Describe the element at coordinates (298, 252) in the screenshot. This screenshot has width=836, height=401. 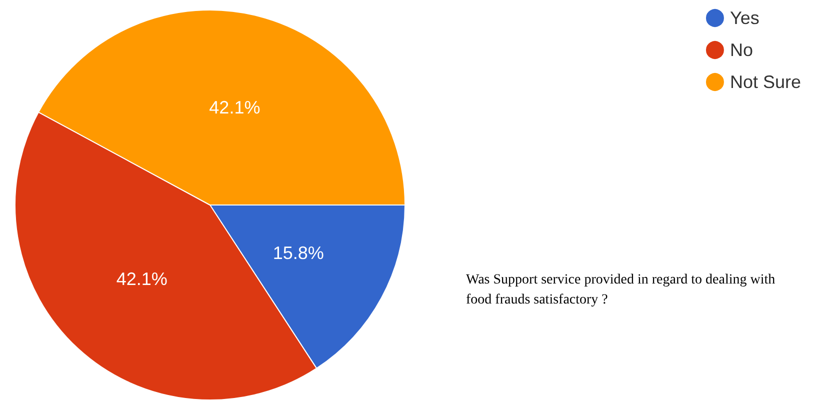
I see `data-label: 15.8%` at that location.